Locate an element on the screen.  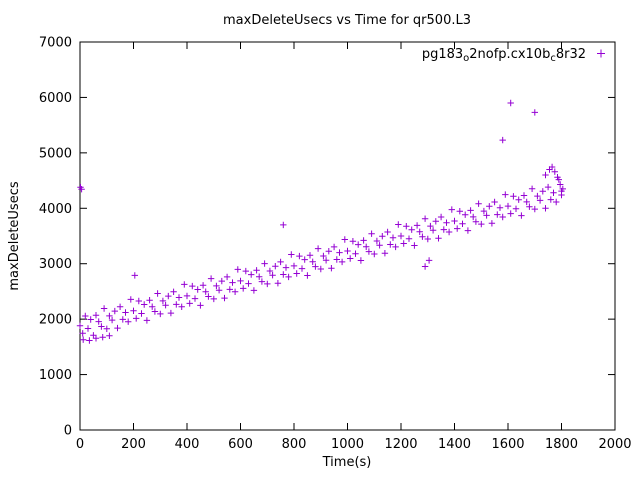
y-tick-label: 5000 is located at coordinates (55, 153).